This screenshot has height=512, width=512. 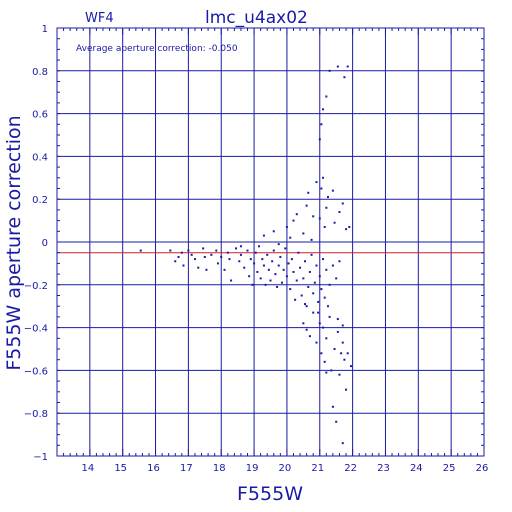 What do you see at coordinates (40, 457) in the screenshot?
I see `y-tick-label: −1` at bounding box center [40, 457].